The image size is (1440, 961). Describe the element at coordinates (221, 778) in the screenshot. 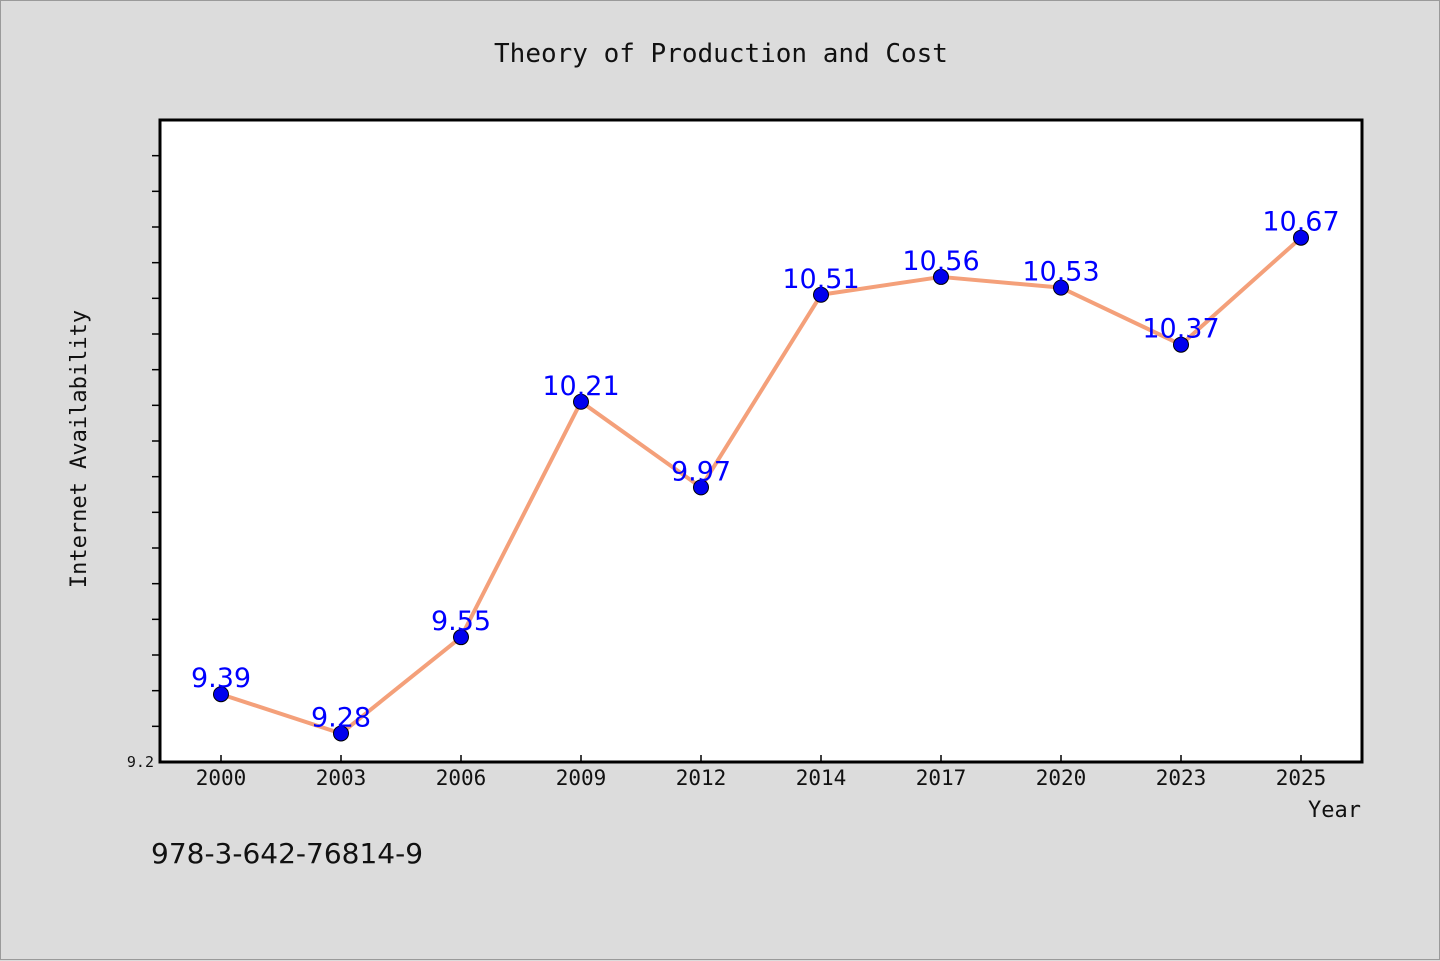

I see `x-tick-label: 2000` at that location.